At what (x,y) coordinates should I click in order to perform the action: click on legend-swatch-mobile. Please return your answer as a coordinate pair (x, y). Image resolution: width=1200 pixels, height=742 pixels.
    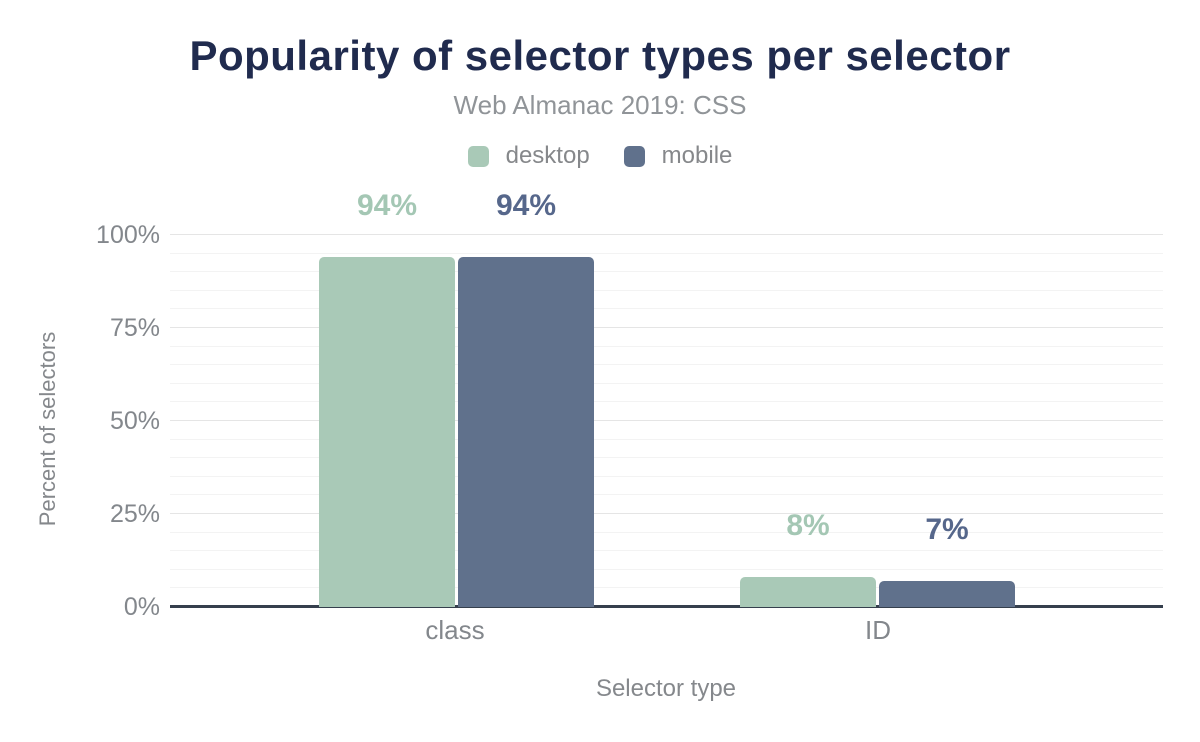
    Looking at the image, I should click on (634, 156).